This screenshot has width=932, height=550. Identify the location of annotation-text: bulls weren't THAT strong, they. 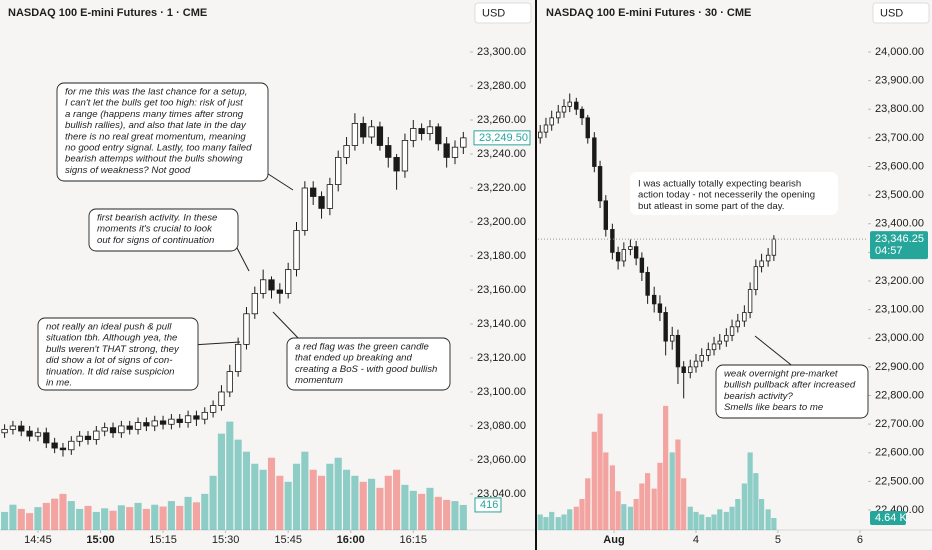
(113, 349).